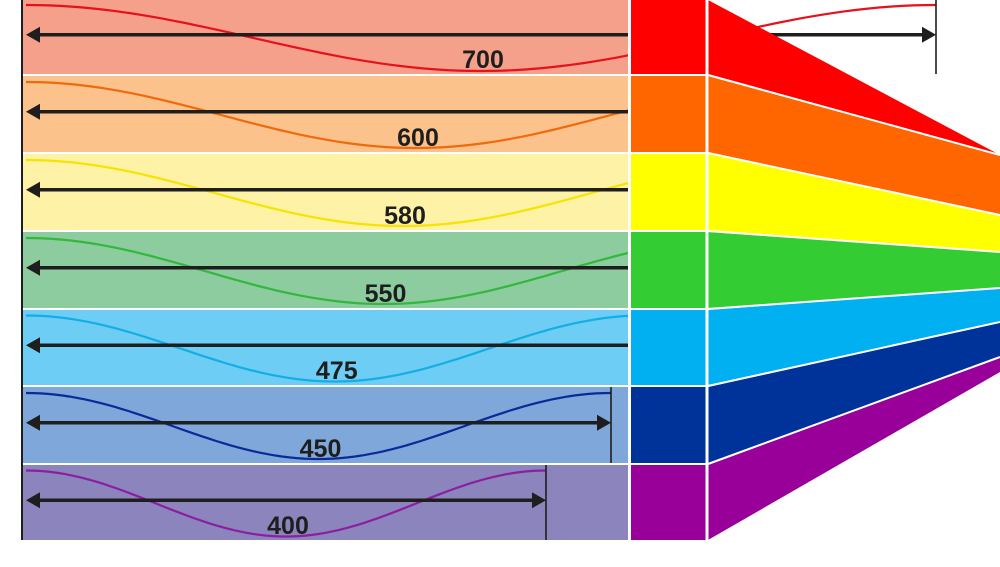  I want to click on wavelength-label-475: 475, so click(337, 371).